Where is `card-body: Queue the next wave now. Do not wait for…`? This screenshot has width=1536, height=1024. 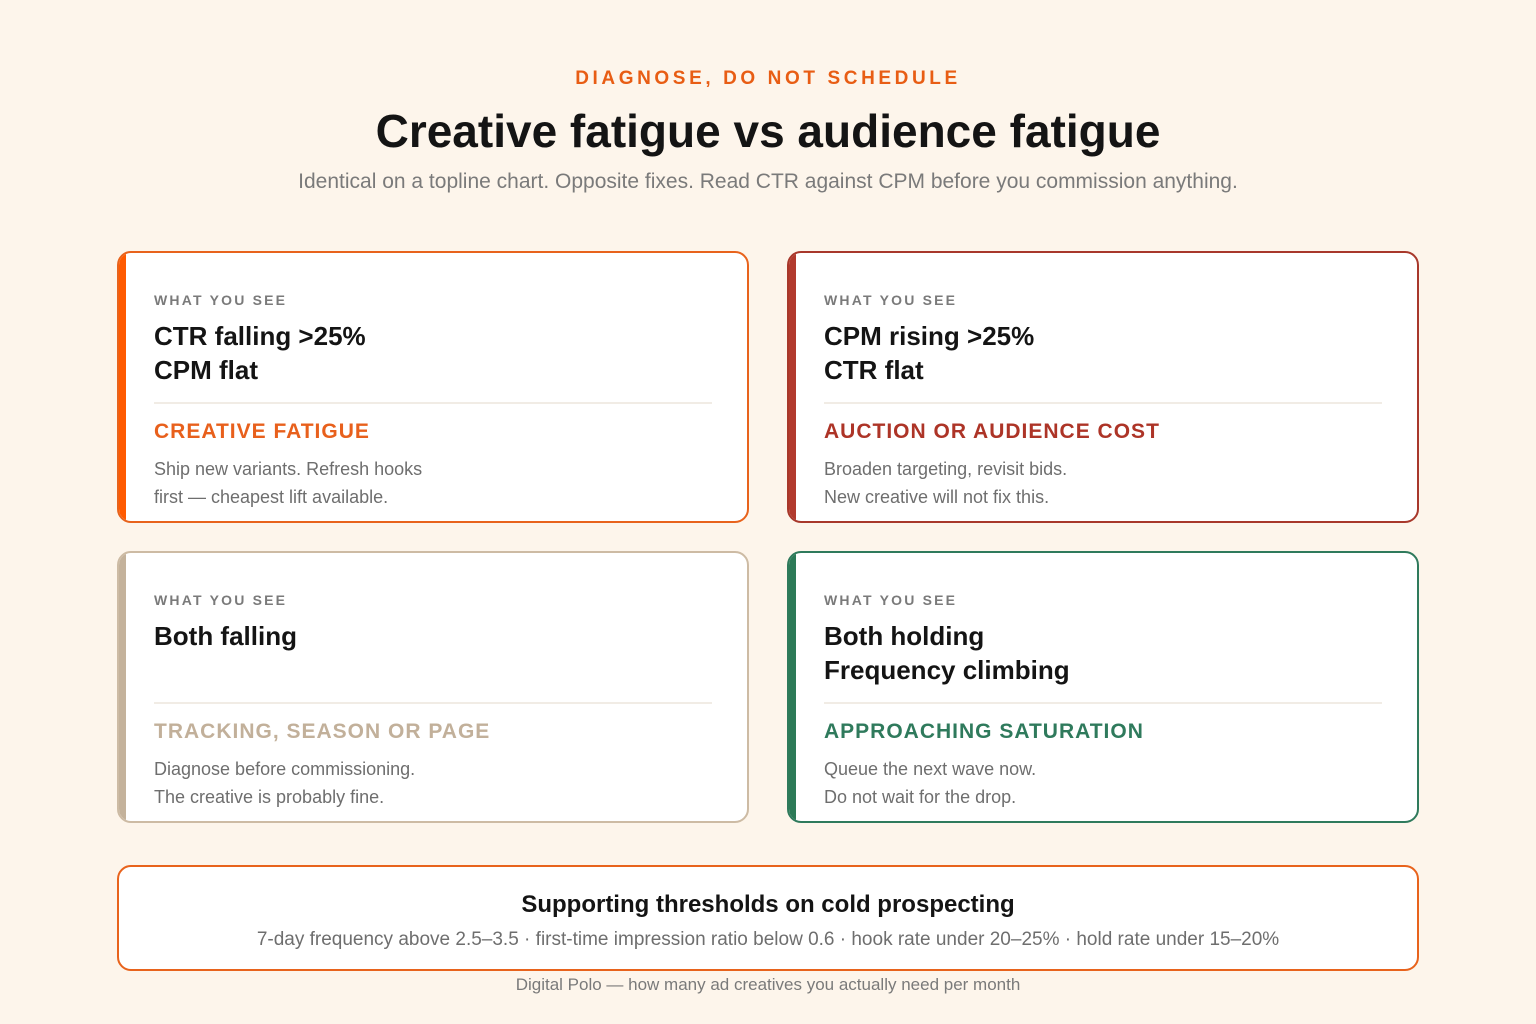
card-body: Queue the next wave now. Do not wait for… is located at coordinates (930, 783).